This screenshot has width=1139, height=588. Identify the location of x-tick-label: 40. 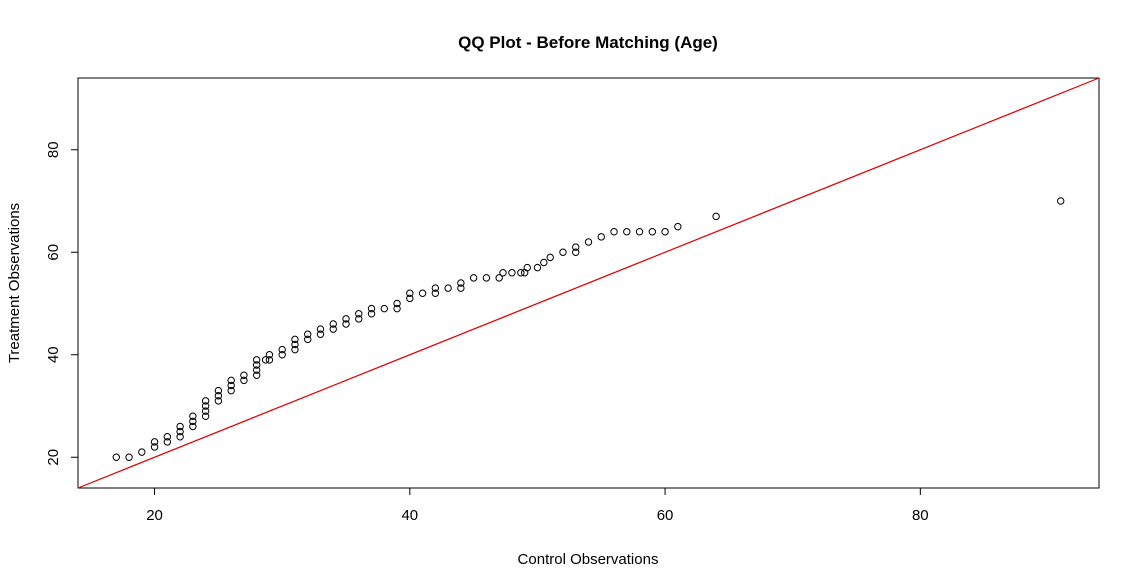
(409, 515).